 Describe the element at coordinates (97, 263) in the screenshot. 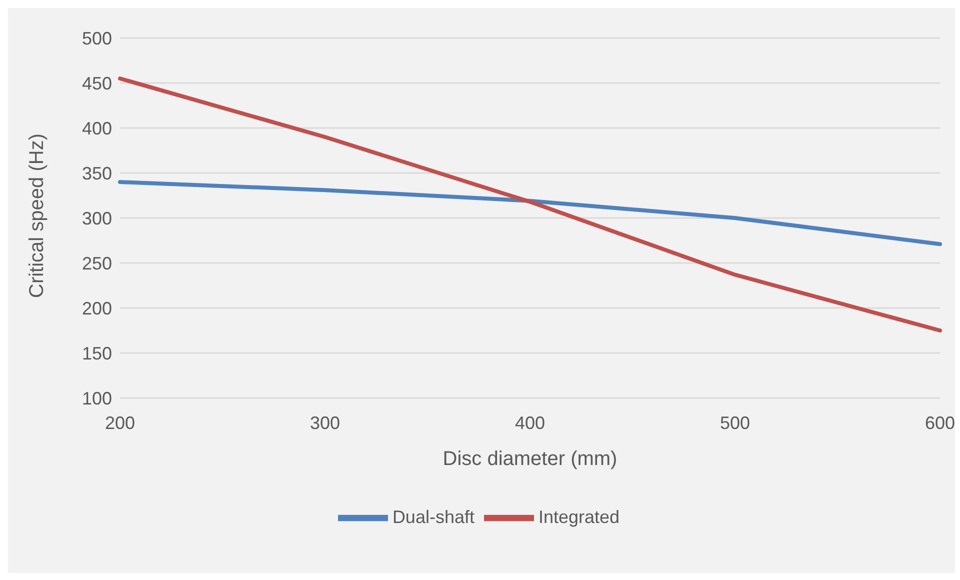

I see `y-tick-label: 250` at that location.